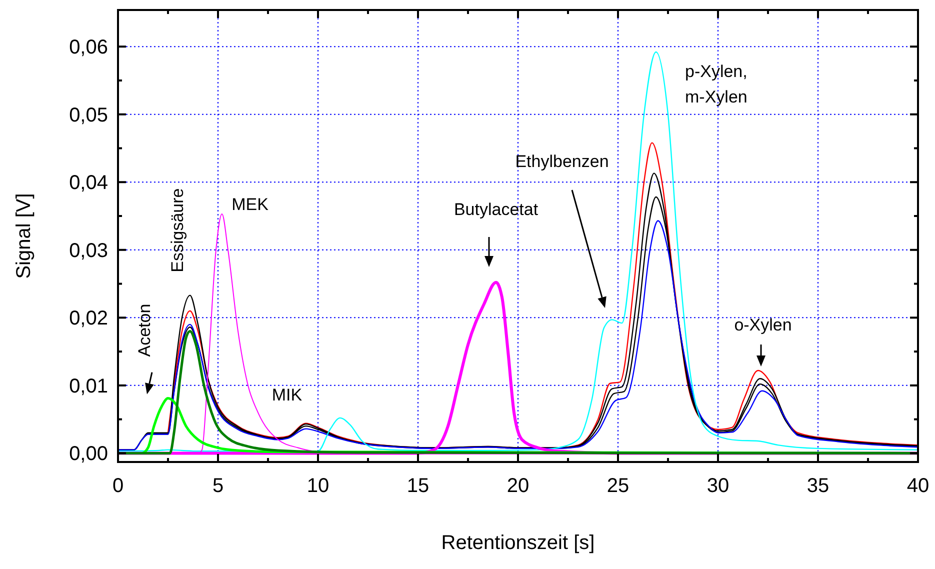  What do you see at coordinates (763, 325) in the screenshot?
I see `annotation: o-Xylen` at bounding box center [763, 325].